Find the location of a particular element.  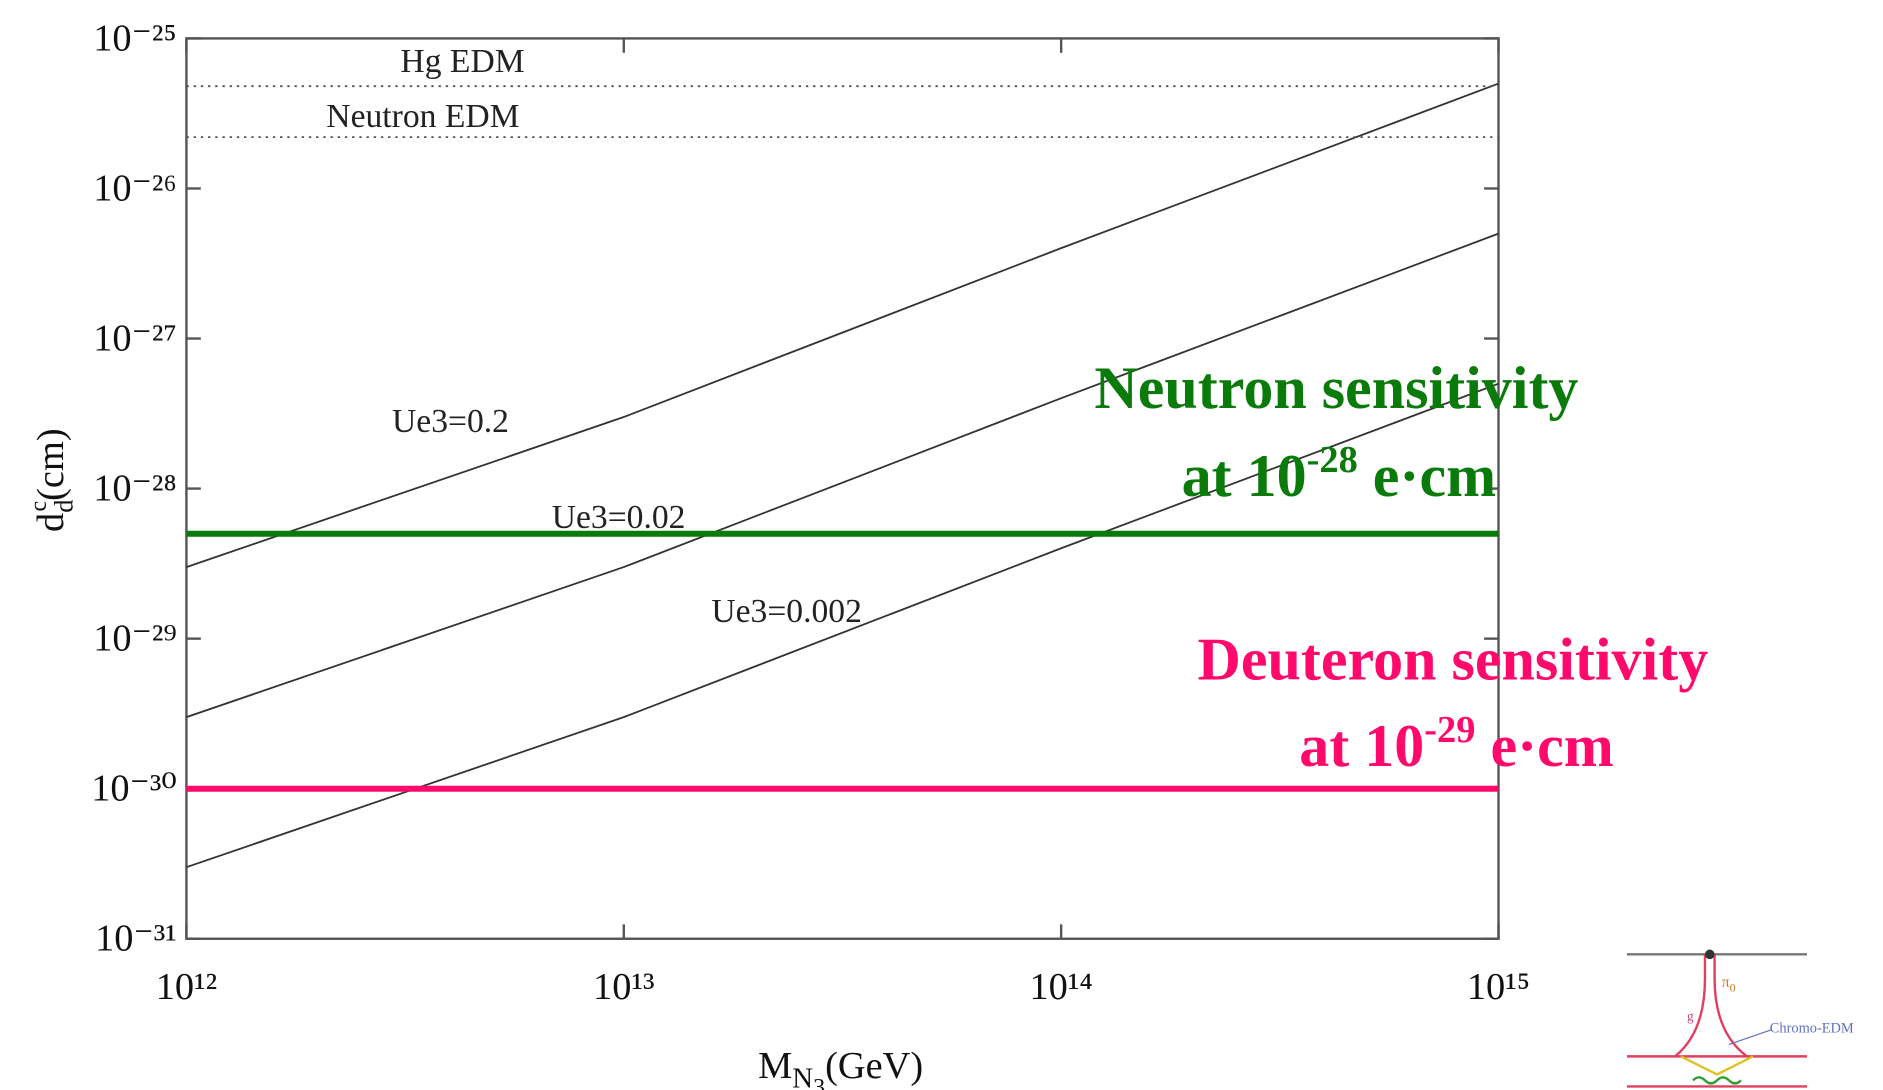

y-tick-label: 10⁻²⁶ is located at coordinates (135, 188).